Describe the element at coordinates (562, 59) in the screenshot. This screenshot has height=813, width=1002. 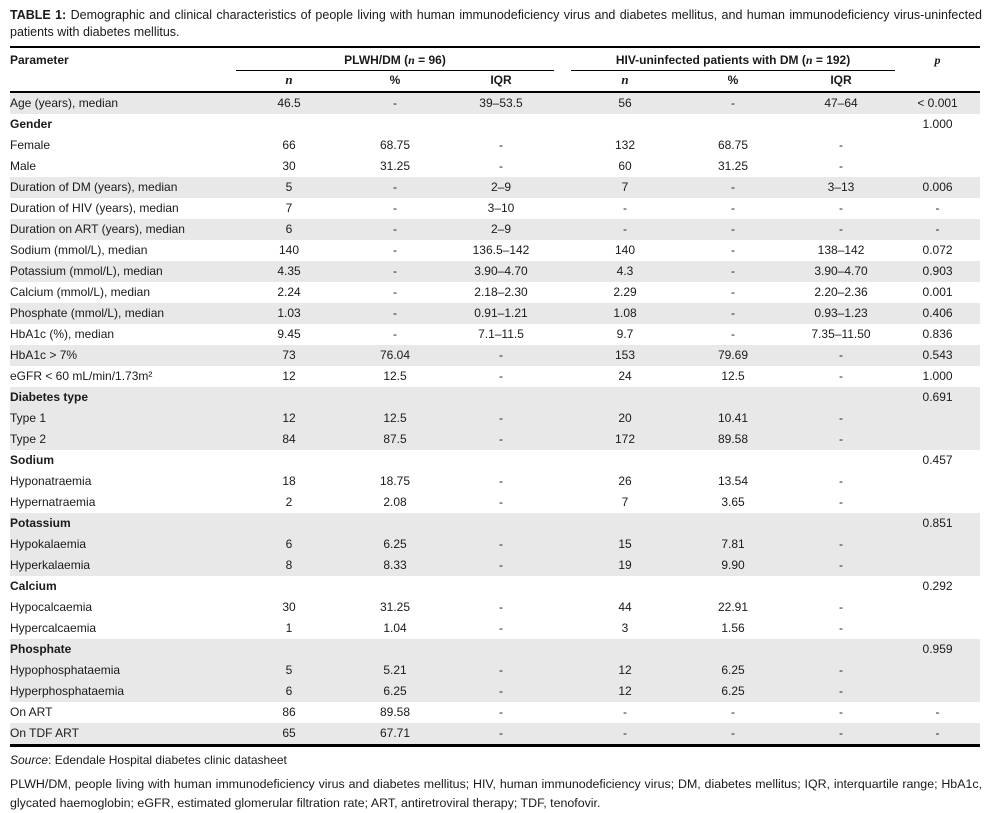
I see `column-group-spacer` at that location.